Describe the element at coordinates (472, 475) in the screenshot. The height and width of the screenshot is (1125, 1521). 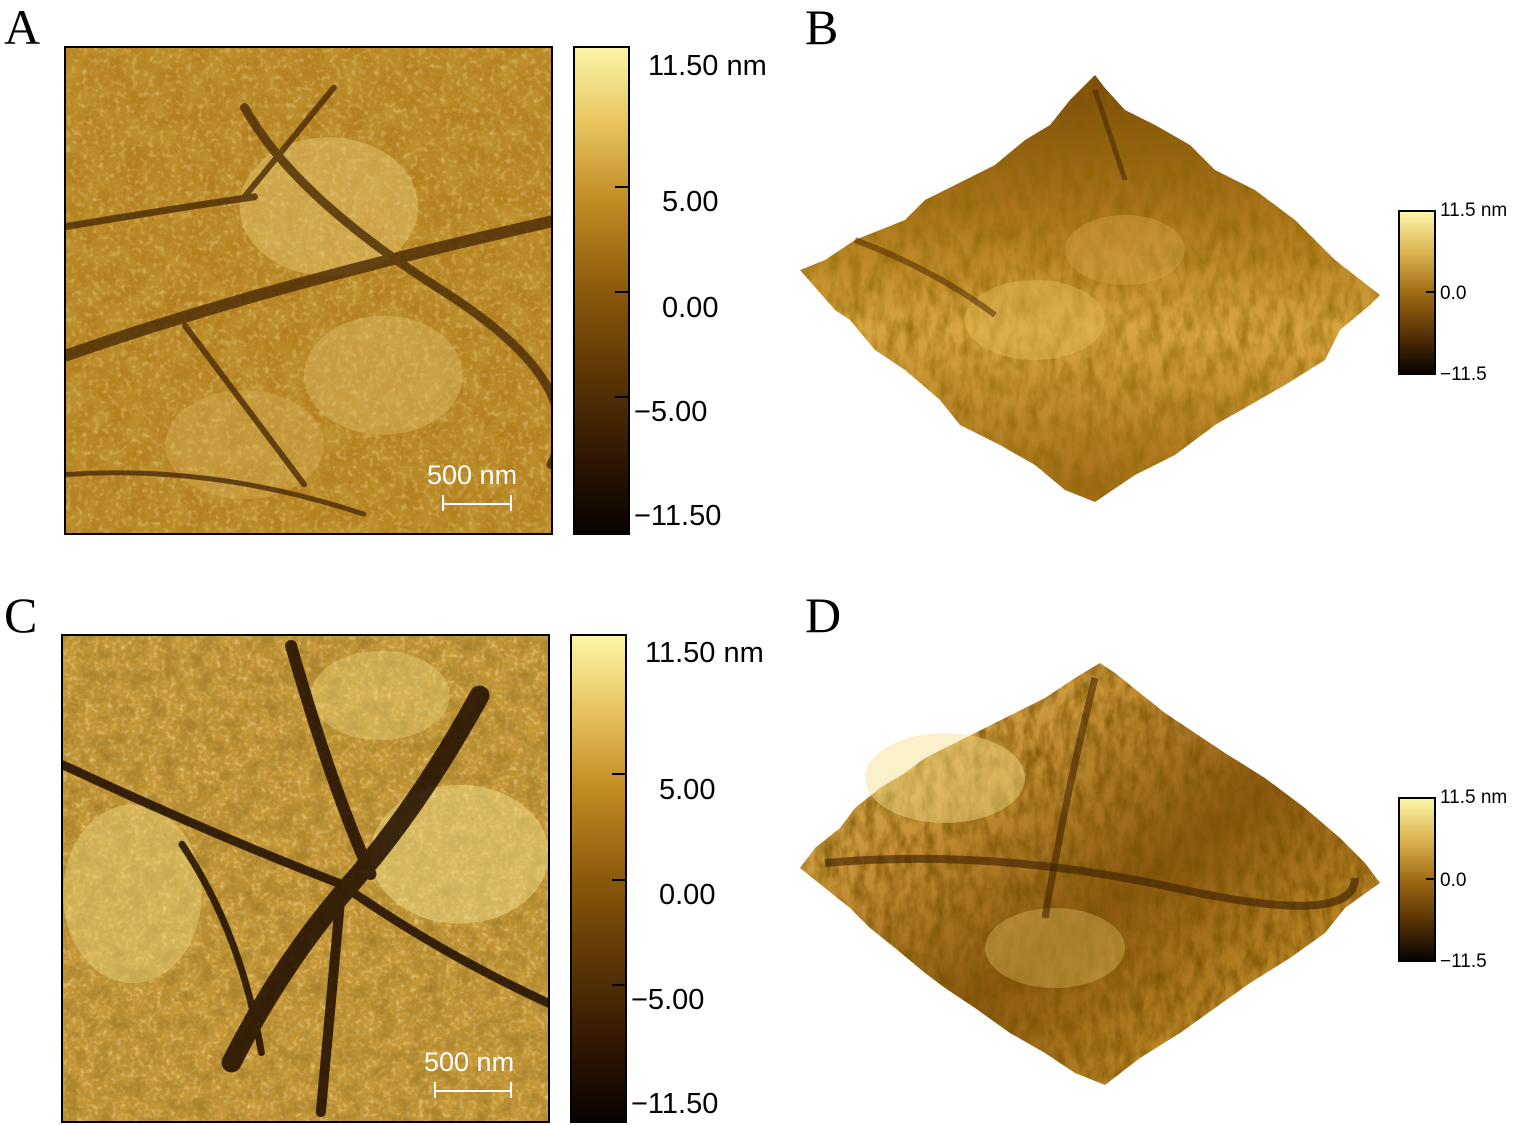
I see `scalebar-label-a: 500 nm` at that location.